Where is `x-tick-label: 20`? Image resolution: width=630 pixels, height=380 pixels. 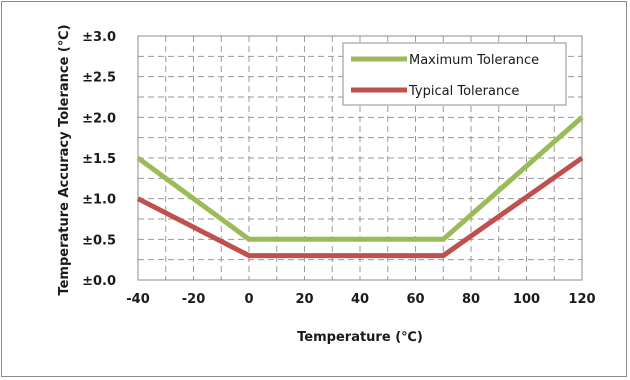 x-tick-label: 20 is located at coordinates (304, 299).